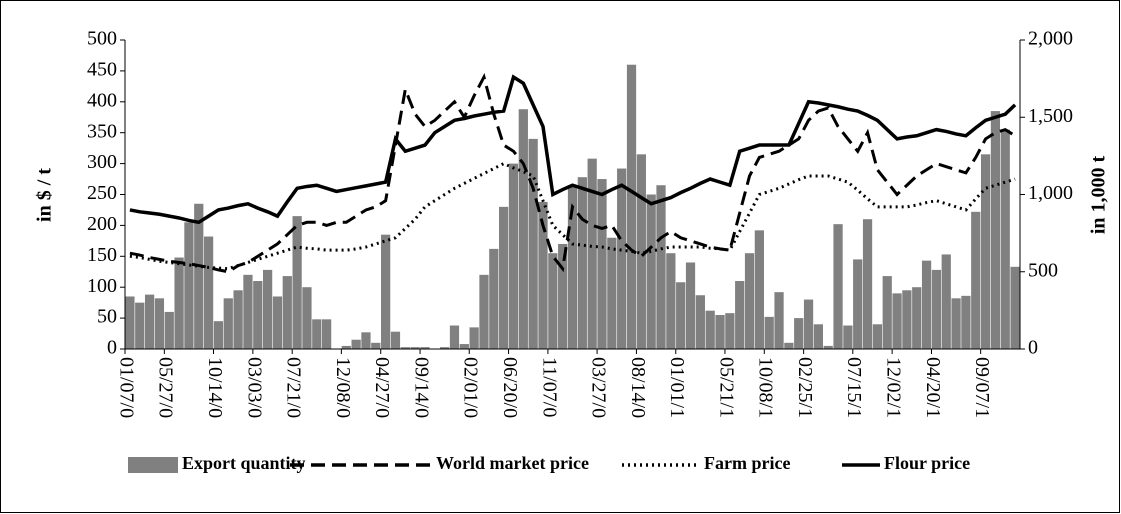  I want to click on x-tick-label: 11/07/0, so click(549, 387).